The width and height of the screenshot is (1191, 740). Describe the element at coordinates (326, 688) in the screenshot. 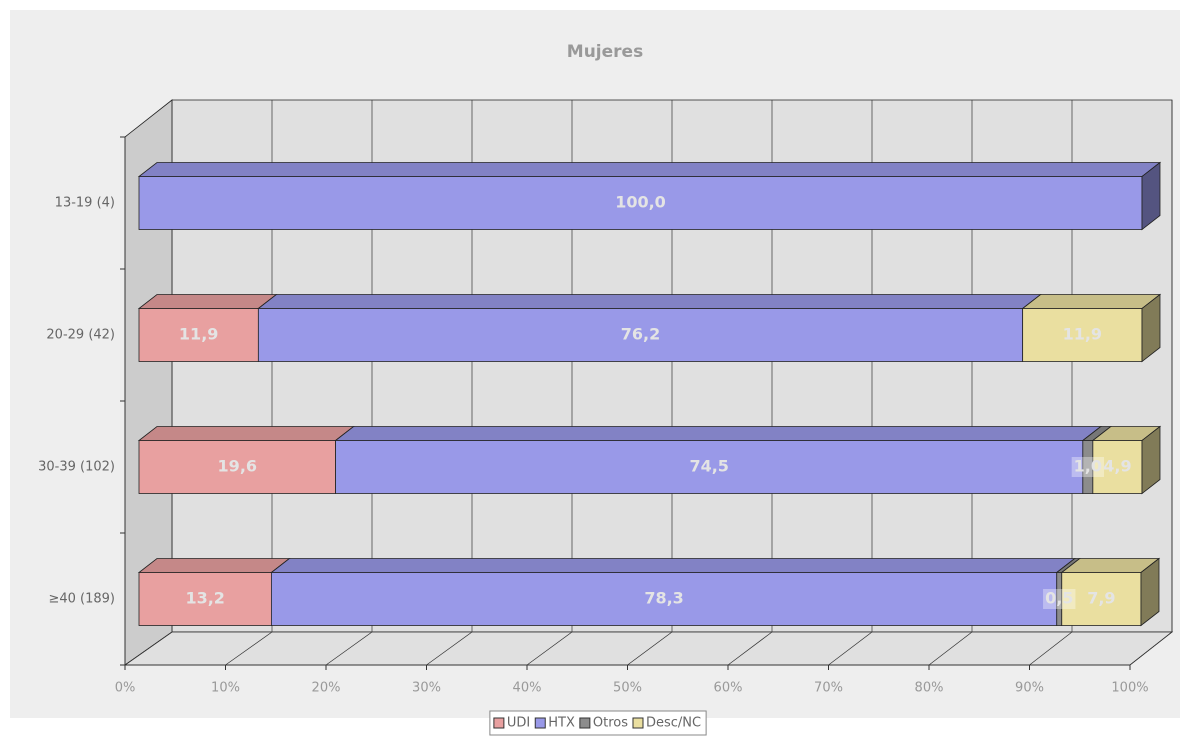

I see `x-tick-label: 20%` at that location.